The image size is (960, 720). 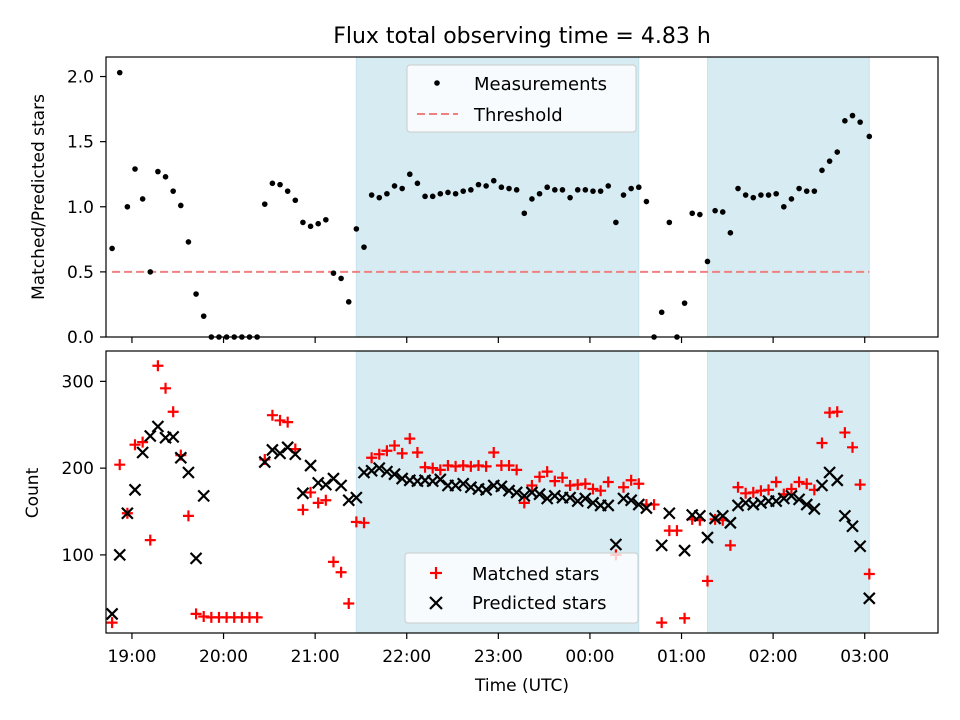 What do you see at coordinates (535, 574) in the screenshot?
I see `legend-matched-label: Matched stars` at bounding box center [535, 574].